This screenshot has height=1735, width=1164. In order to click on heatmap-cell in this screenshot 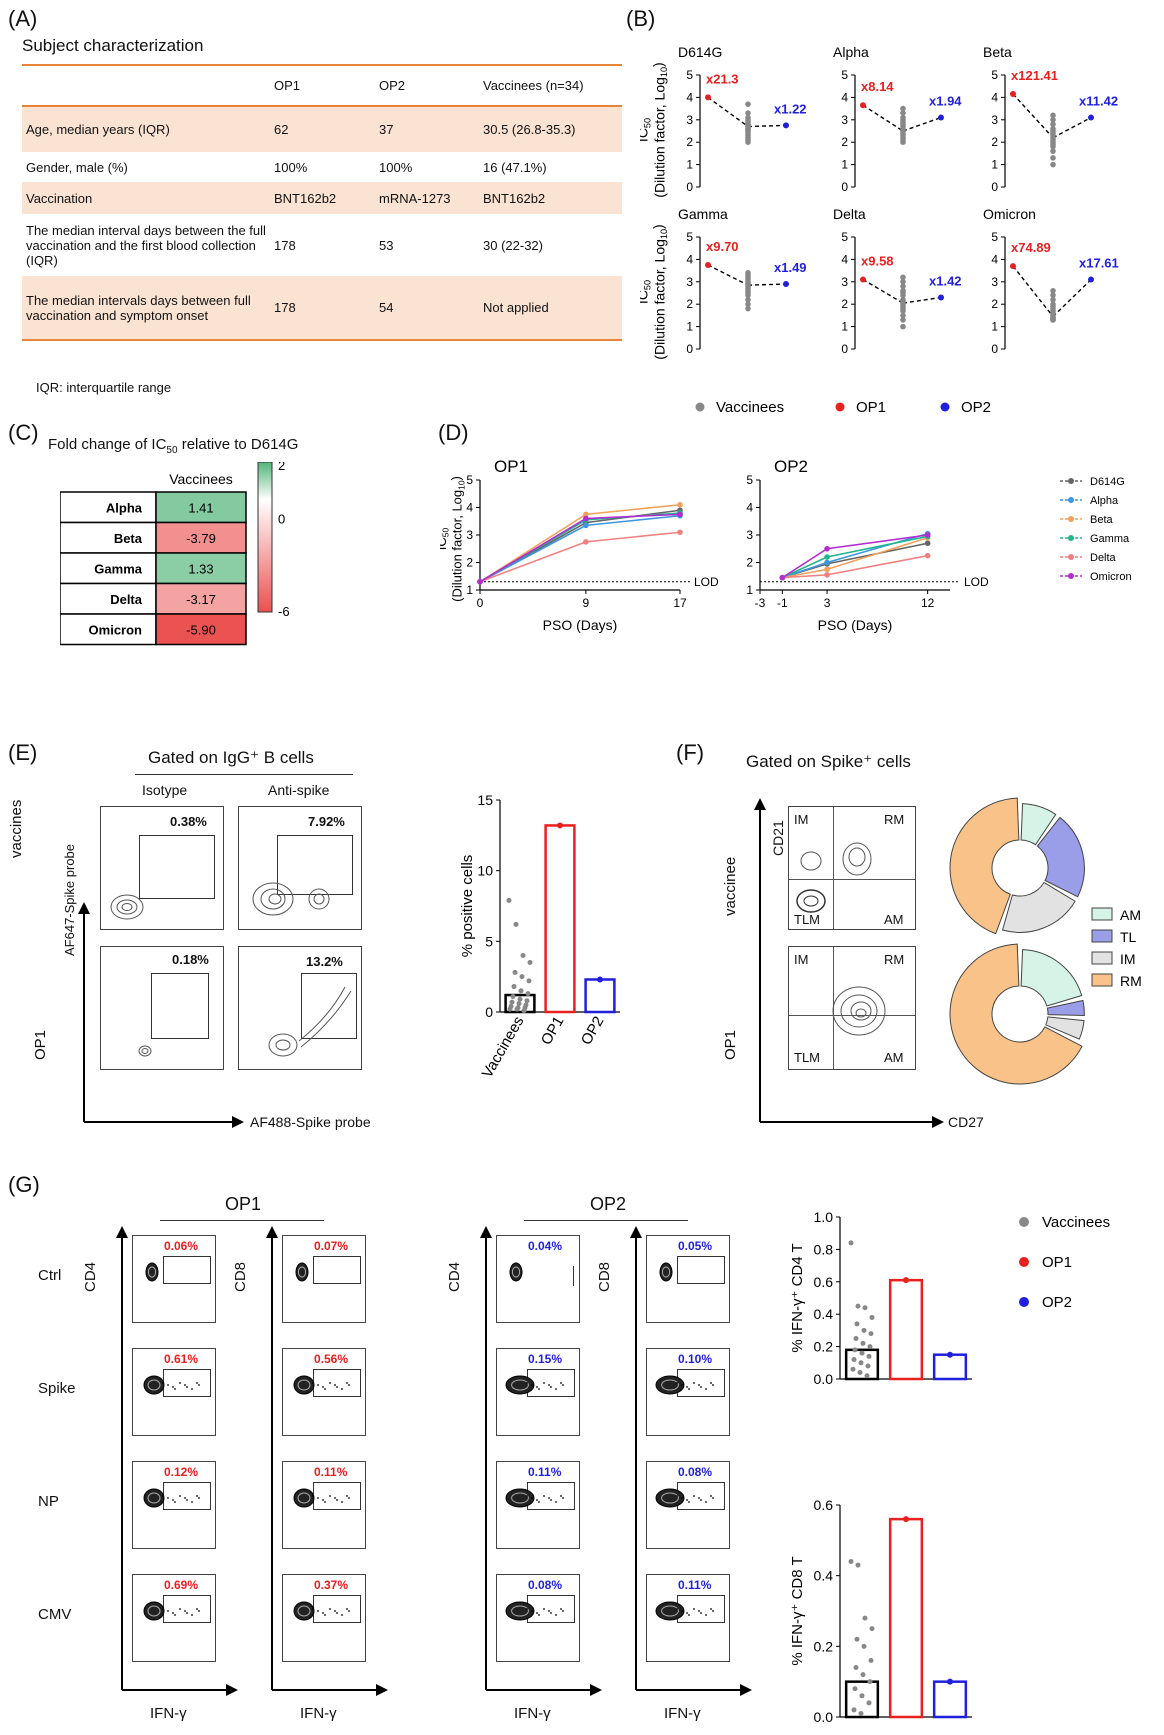, I will do `click(201, 629)`.